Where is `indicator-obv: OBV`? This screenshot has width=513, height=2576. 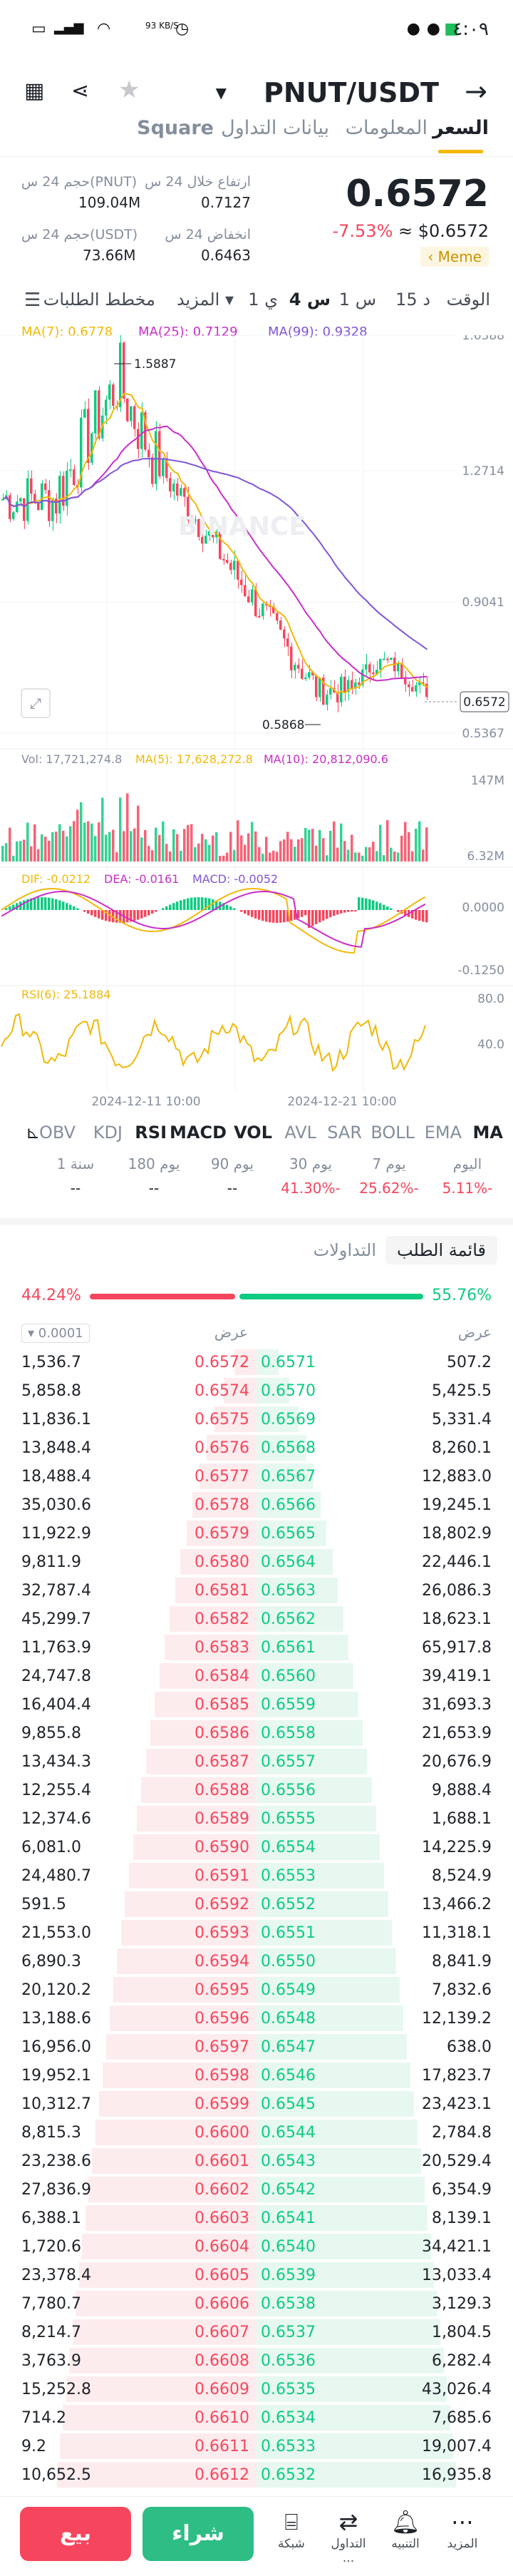 indicator-obv: OBV is located at coordinates (57, 1133).